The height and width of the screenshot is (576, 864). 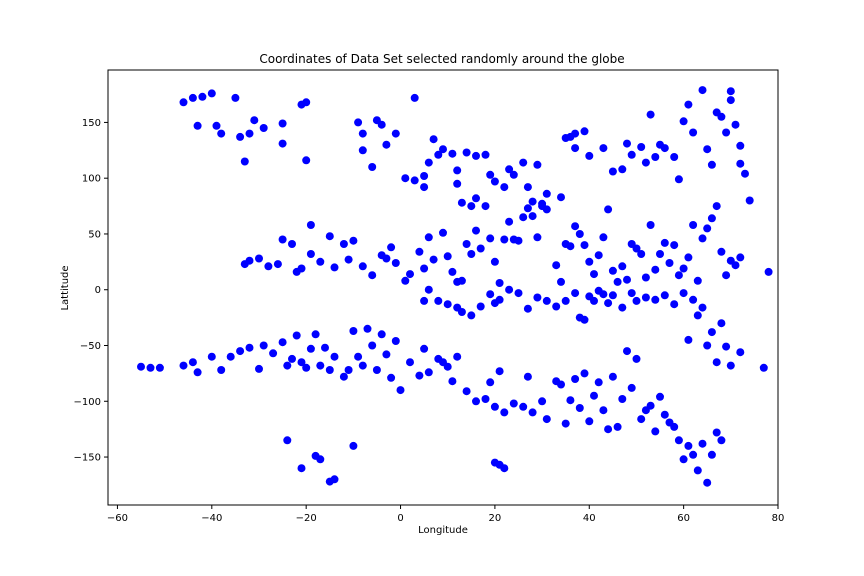 I want to click on x-tick-label: 40, so click(x=589, y=518).